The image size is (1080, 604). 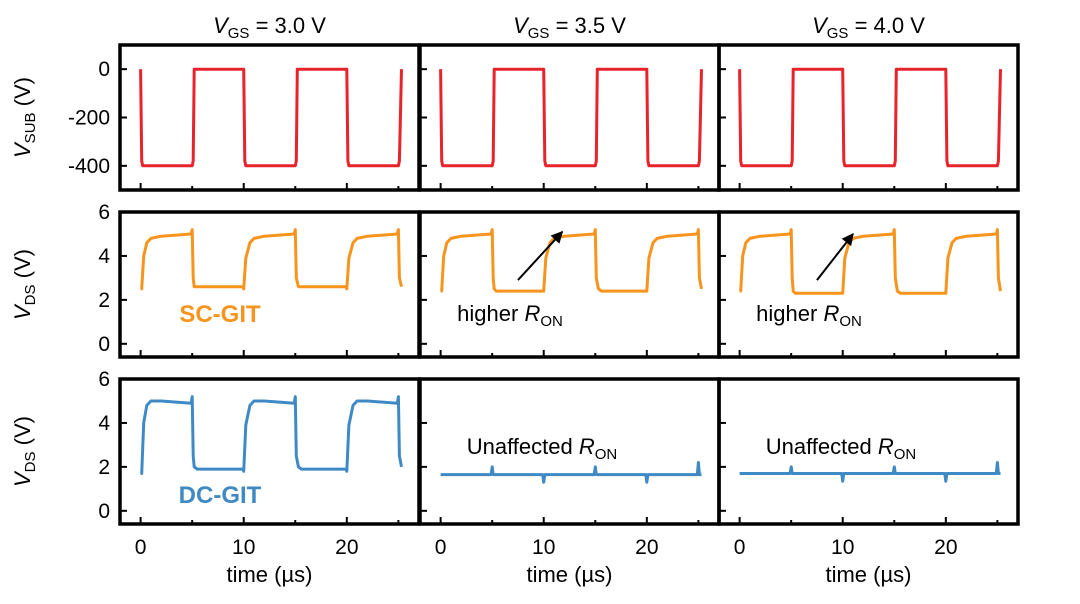 What do you see at coordinates (868, 27) in the screenshot?
I see `column-title-2: VGS = 4.0 V` at bounding box center [868, 27].